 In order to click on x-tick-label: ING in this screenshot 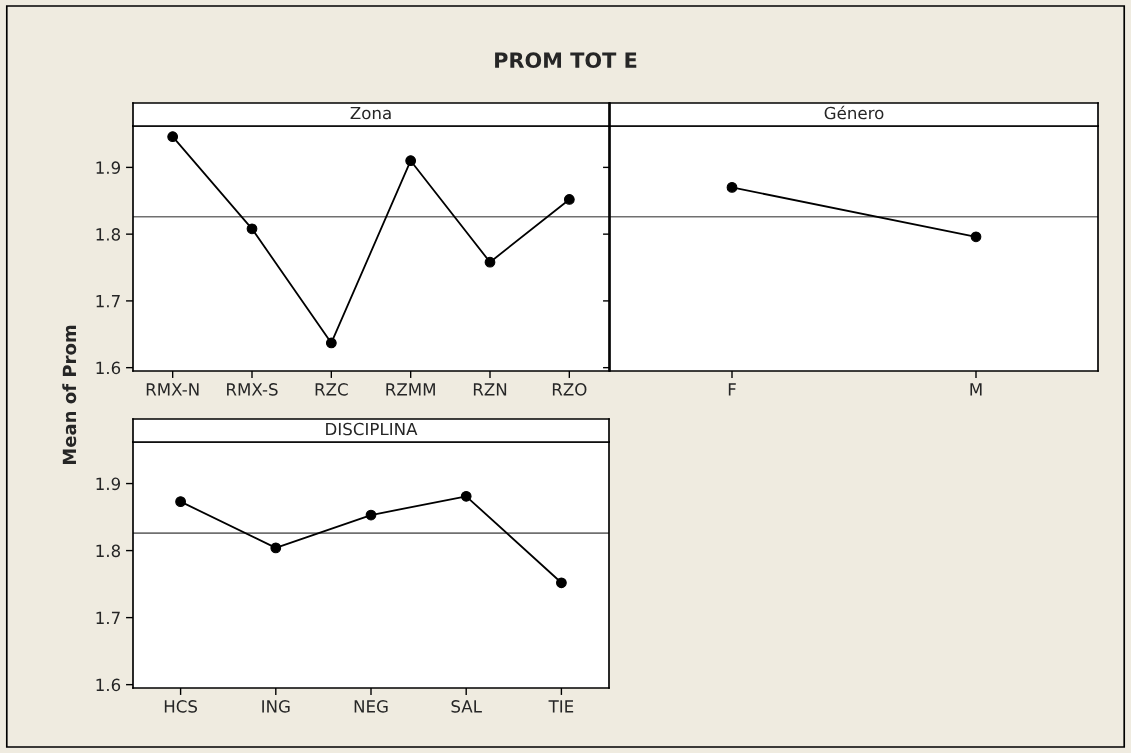, I will do `click(276, 706)`.